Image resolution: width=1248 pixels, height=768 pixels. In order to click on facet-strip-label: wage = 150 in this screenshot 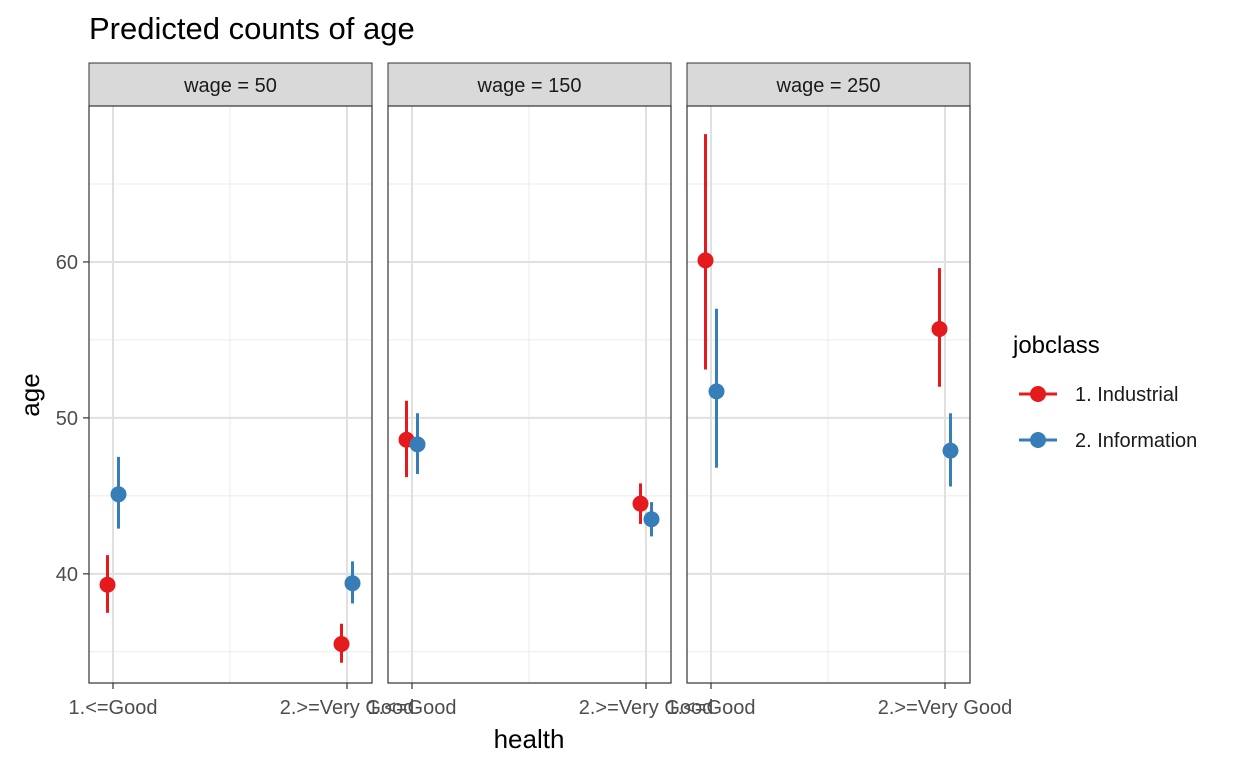, I will do `click(529, 86)`.